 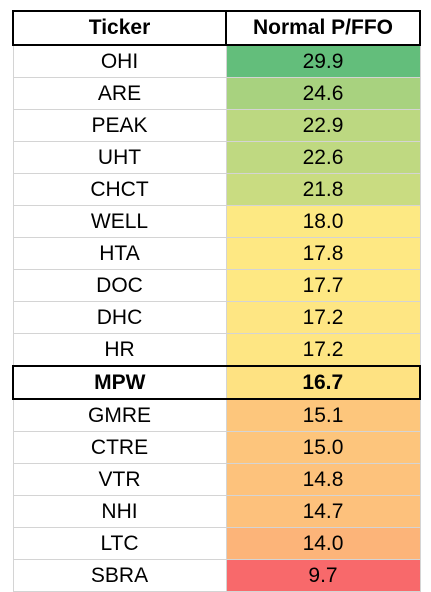 What do you see at coordinates (119, 157) in the screenshot?
I see `ticker-cell: UHT` at bounding box center [119, 157].